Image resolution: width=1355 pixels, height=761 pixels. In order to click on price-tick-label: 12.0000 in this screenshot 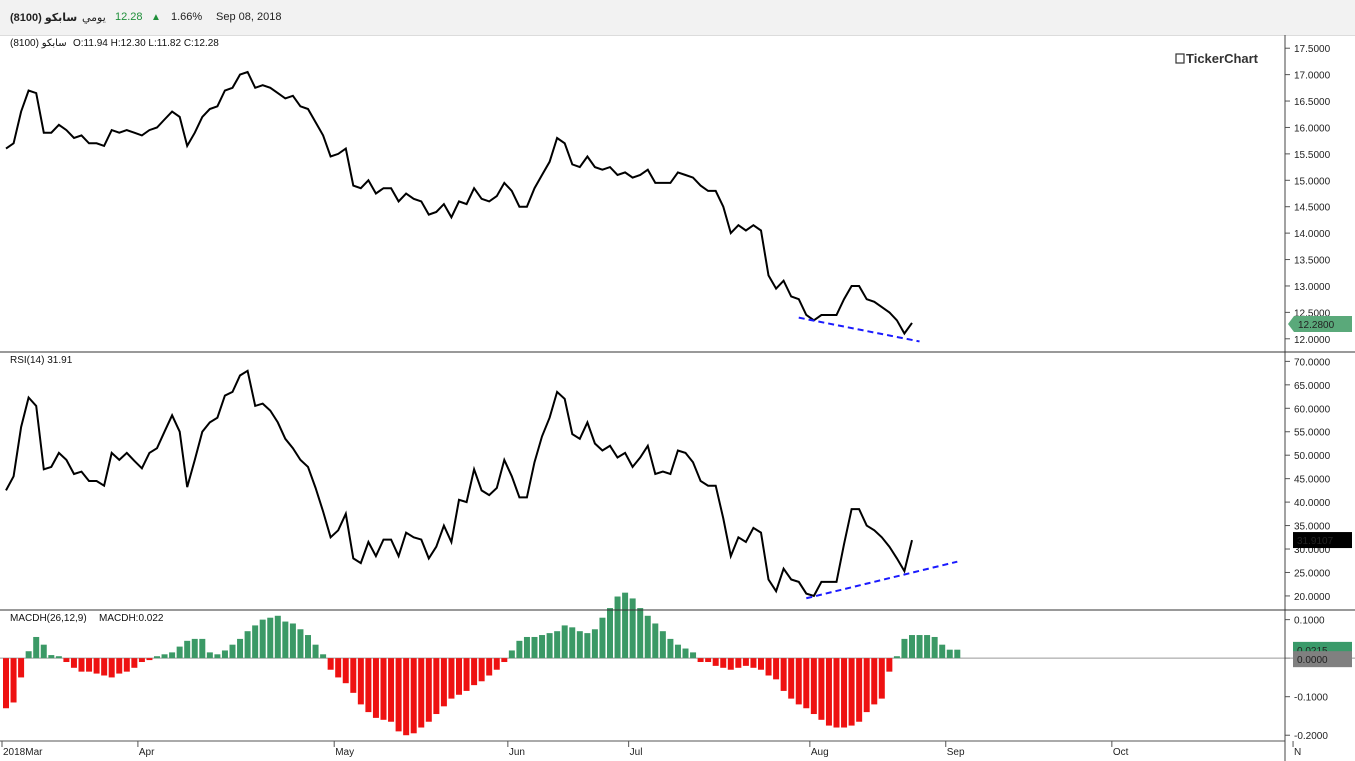, I will do `click(1312, 340)`.